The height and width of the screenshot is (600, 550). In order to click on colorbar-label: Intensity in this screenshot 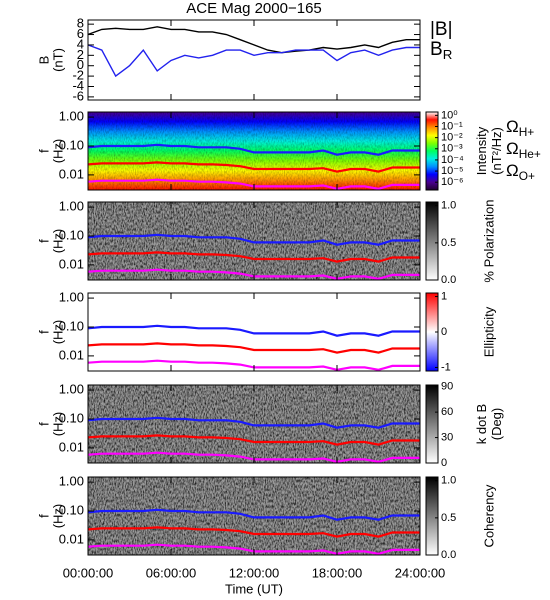, I will do `click(481, 150)`.